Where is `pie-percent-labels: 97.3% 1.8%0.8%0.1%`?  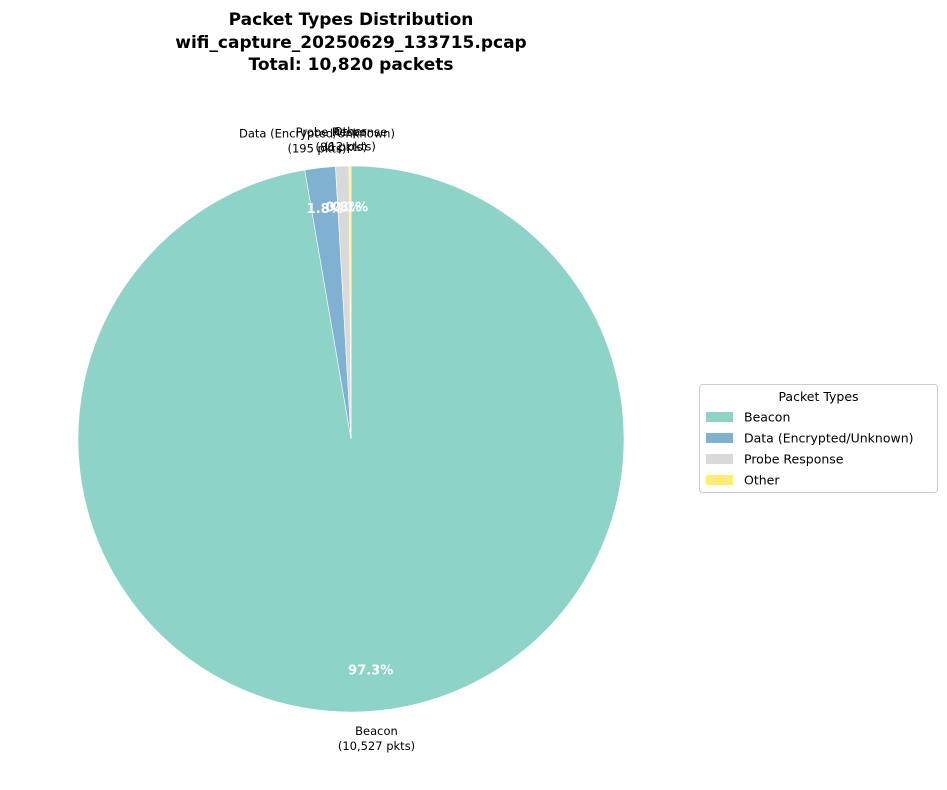 pie-percent-labels: 97.3% 1.8%0.8%0.1% is located at coordinates (350, 439).